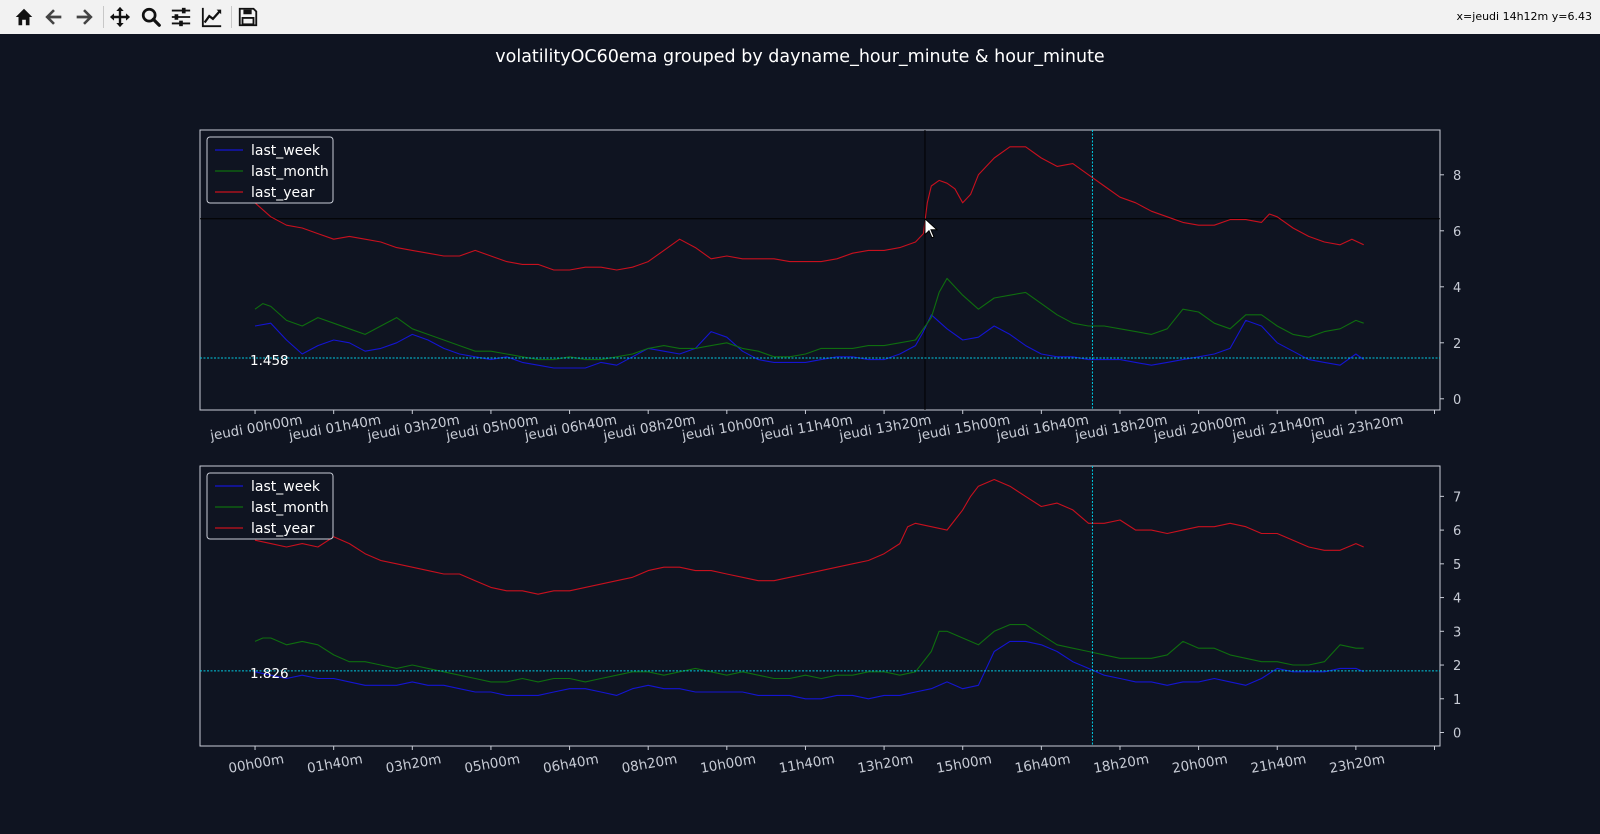 Image resolution: width=1600 pixels, height=834 pixels. I want to click on subplot-2-xtick-label: 11h40m, so click(807, 763).